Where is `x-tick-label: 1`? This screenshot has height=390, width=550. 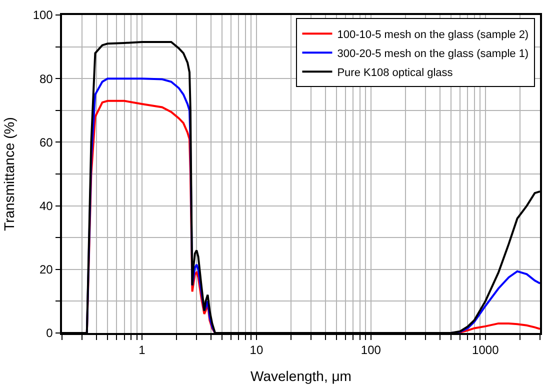
x-tick-label: 1 is located at coordinates (142, 350).